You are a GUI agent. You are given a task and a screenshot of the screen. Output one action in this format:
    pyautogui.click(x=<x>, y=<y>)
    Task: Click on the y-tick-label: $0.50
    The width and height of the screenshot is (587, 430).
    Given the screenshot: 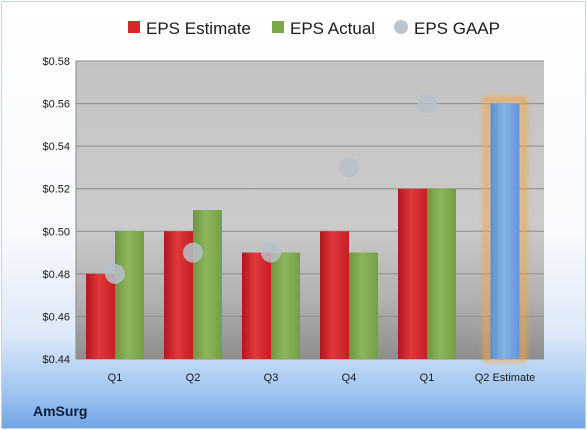 What is the action you would take?
    pyautogui.click(x=56, y=232)
    